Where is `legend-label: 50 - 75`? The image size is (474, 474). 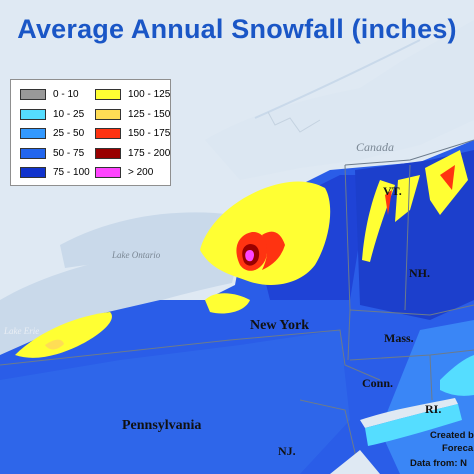
legend-label: 50 - 75 is located at coordinates (69, 153).